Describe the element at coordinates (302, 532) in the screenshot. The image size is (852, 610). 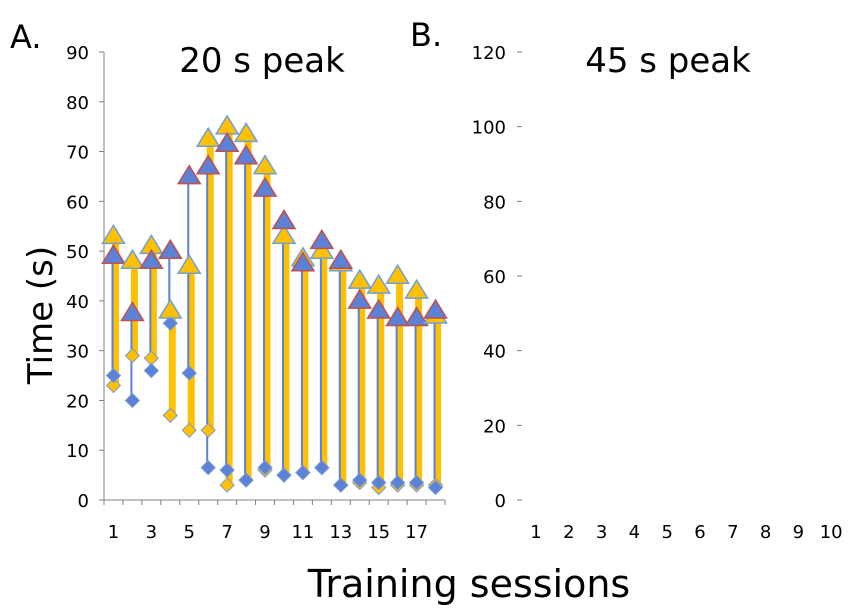
I see `x-tick-label: 11` at that location.